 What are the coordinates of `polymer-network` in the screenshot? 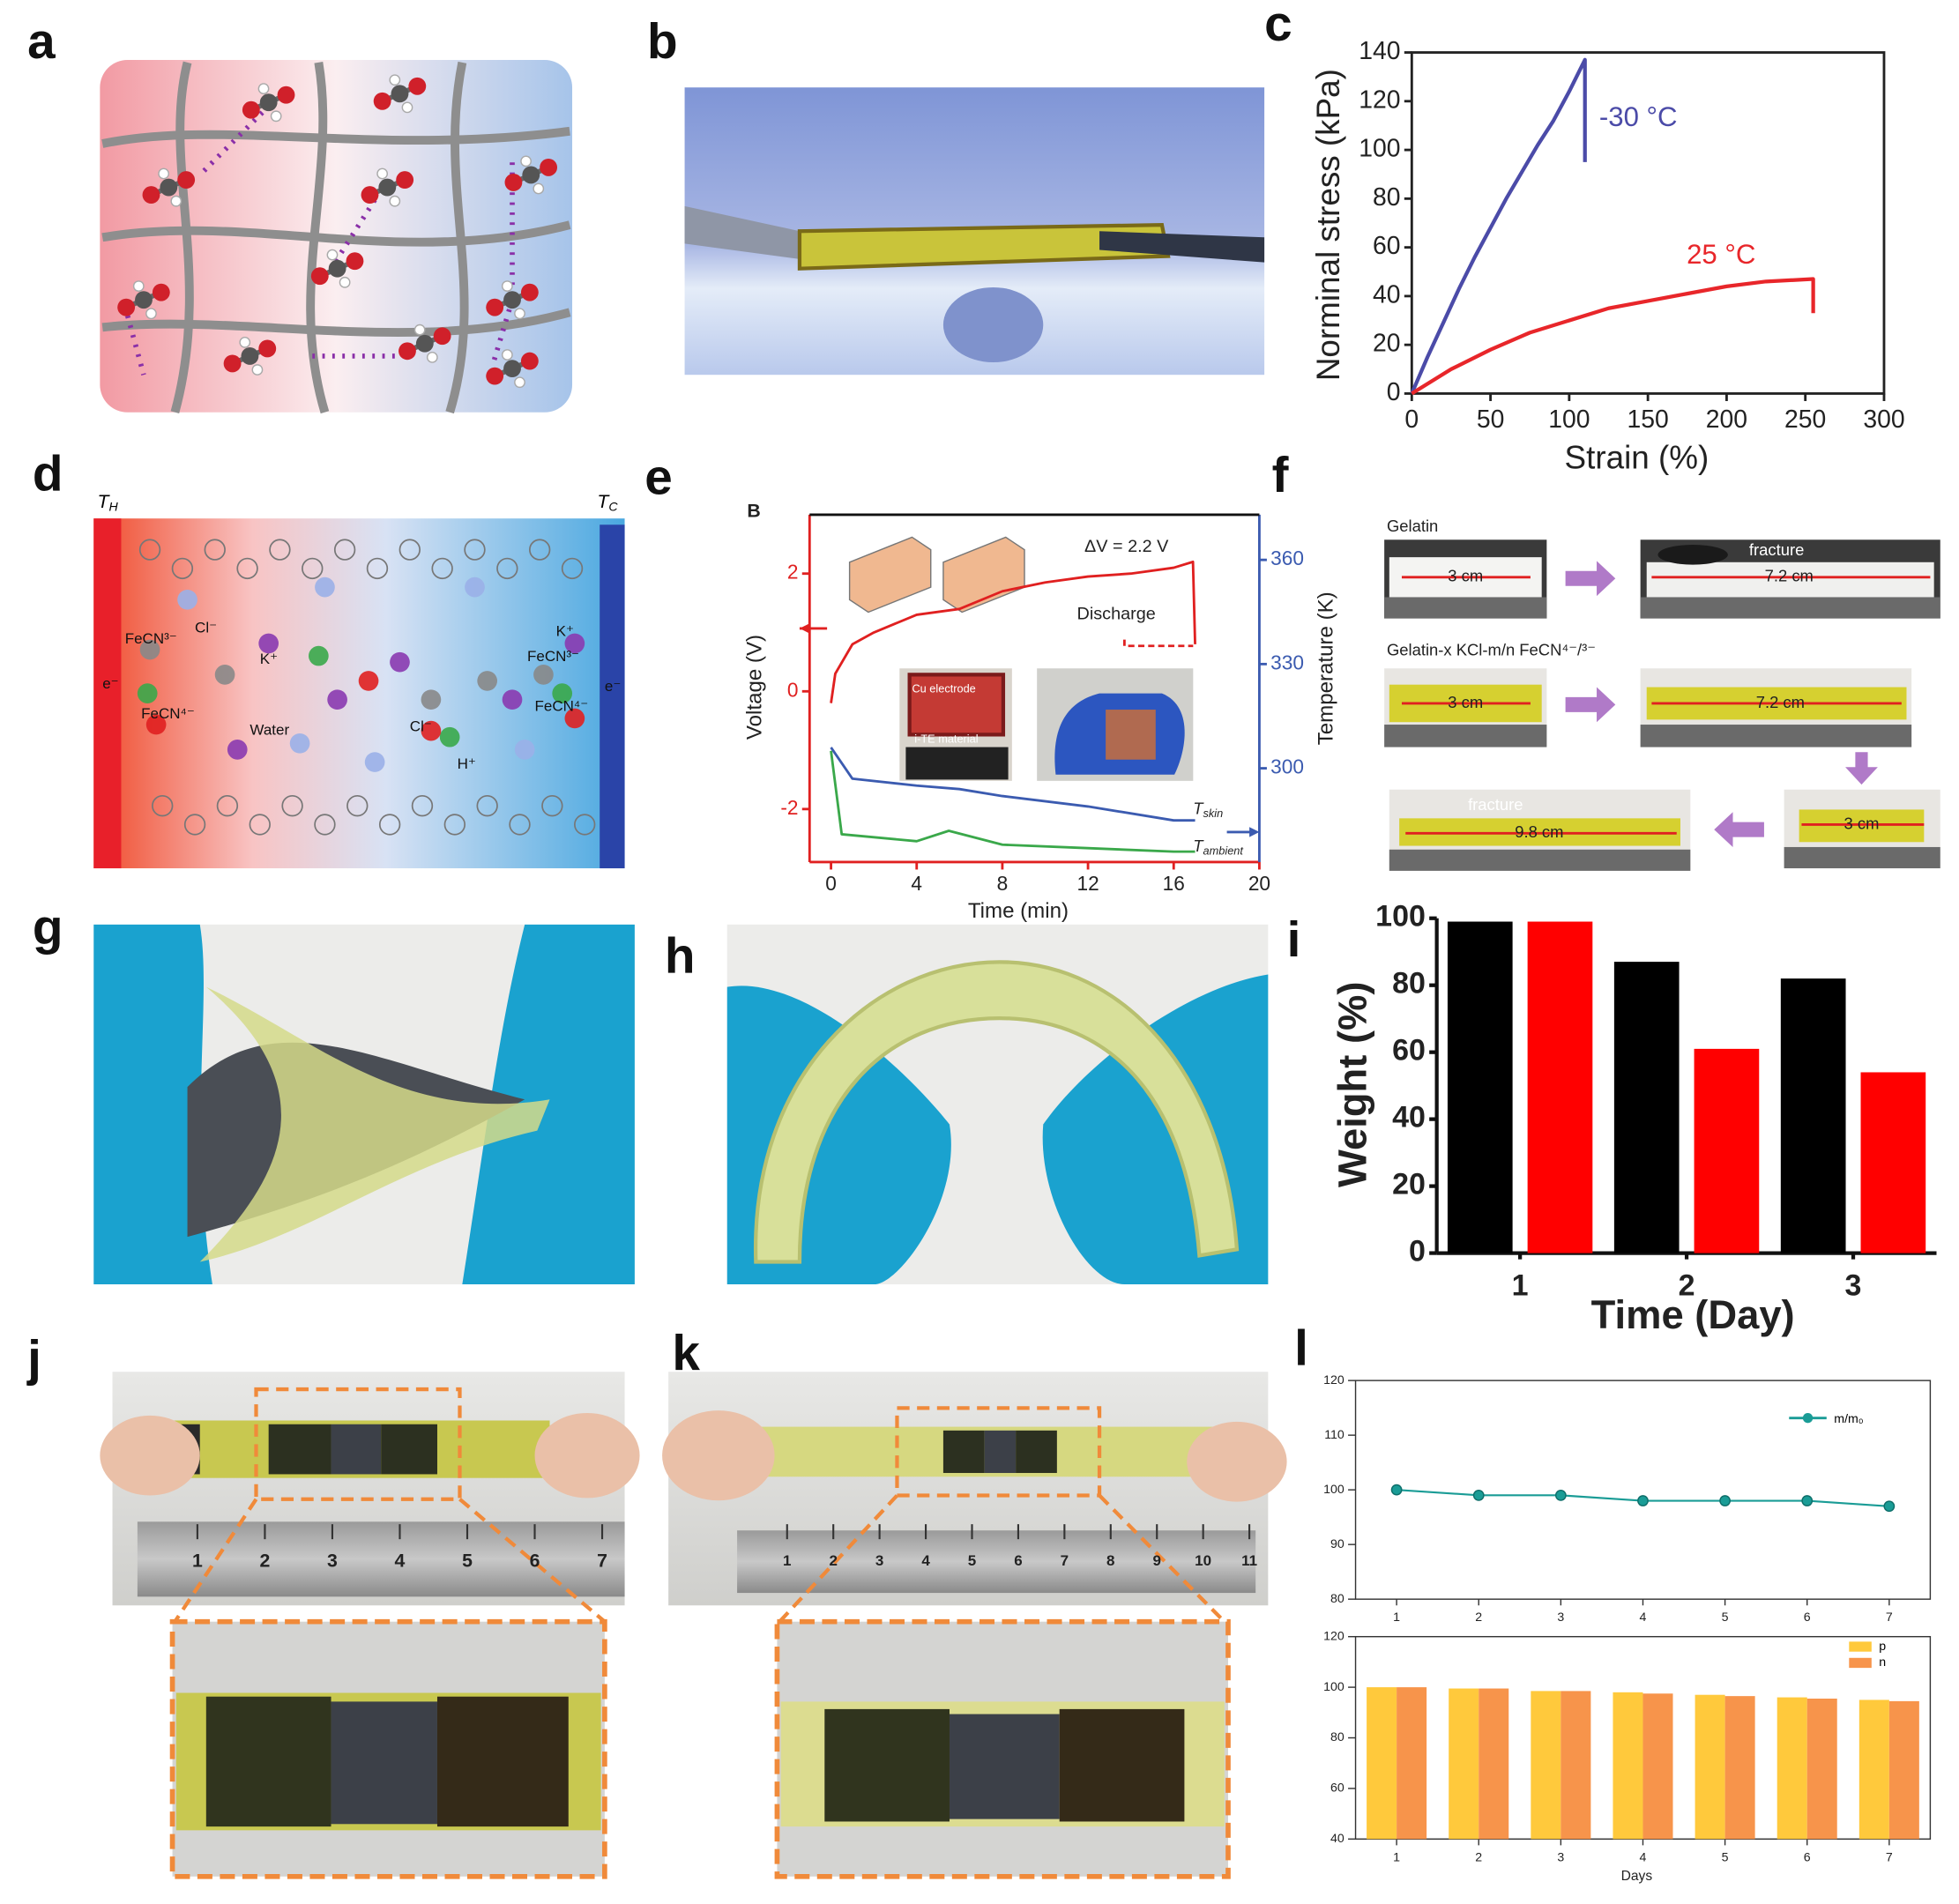 It's located at (336, 237).